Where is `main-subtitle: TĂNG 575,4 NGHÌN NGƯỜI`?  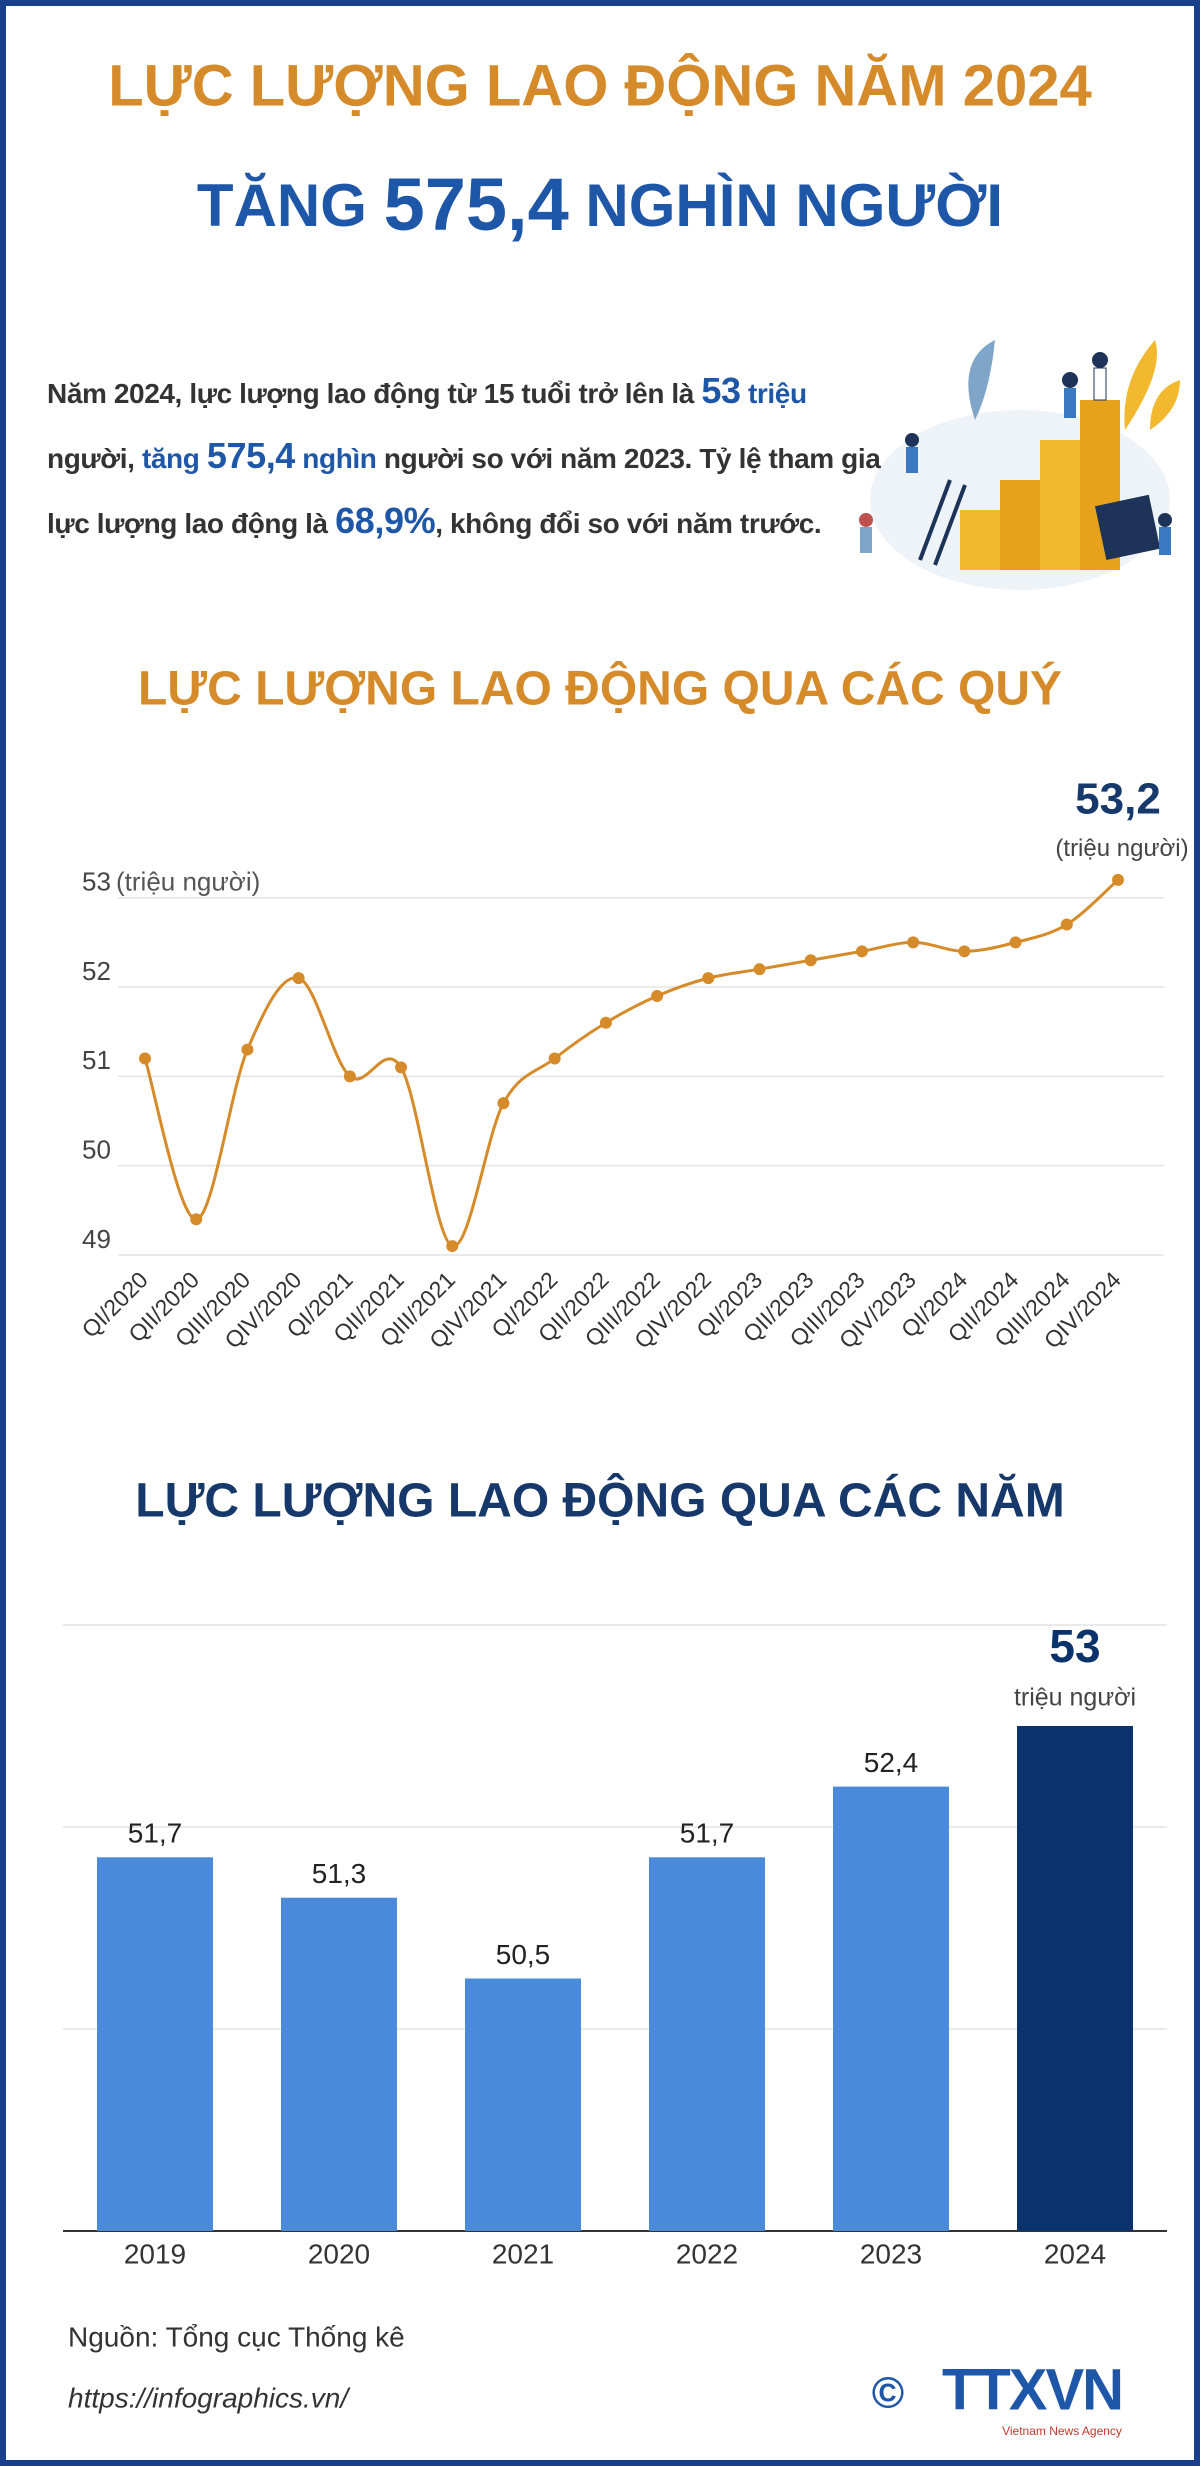
main-subtitle: TĂNG 575,4 NGHÌN NGƯỜI is located at coordinates (600, 204).